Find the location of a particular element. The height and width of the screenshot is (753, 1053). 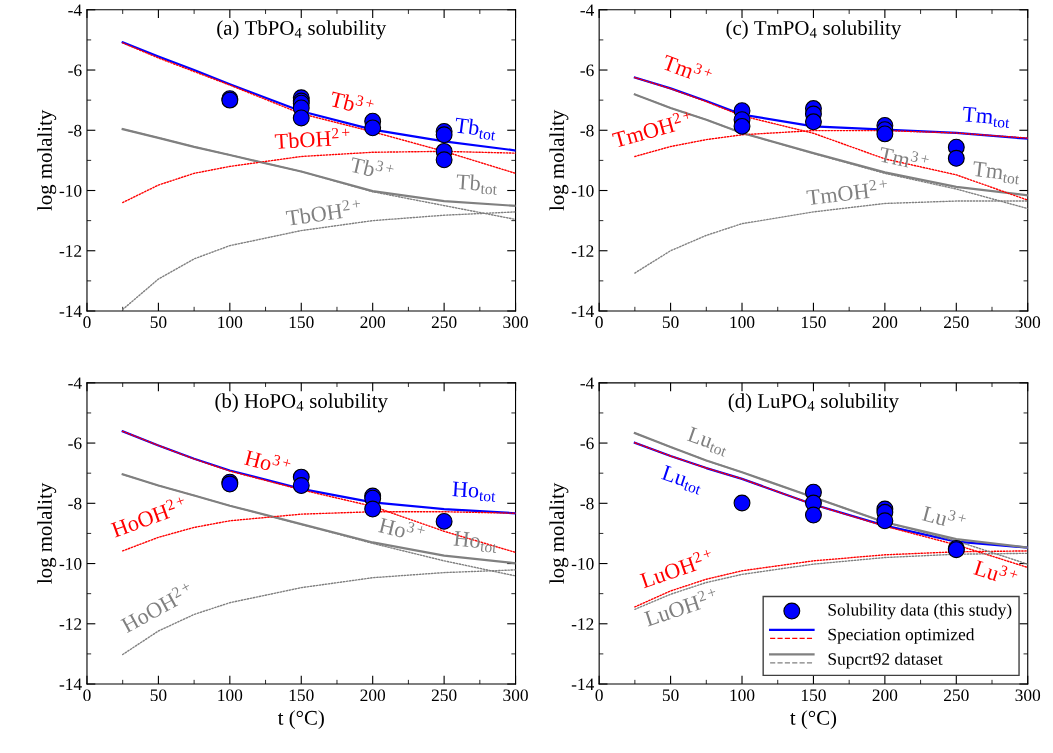

chart-title: (c) TmPO$_{4}$ solubility is located at coordinates (814, 30).